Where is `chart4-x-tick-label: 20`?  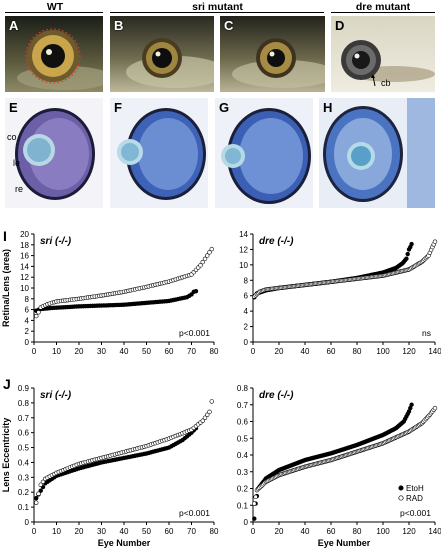
chart4-x-tick-label: 20 is located at coordinates (279, 531).